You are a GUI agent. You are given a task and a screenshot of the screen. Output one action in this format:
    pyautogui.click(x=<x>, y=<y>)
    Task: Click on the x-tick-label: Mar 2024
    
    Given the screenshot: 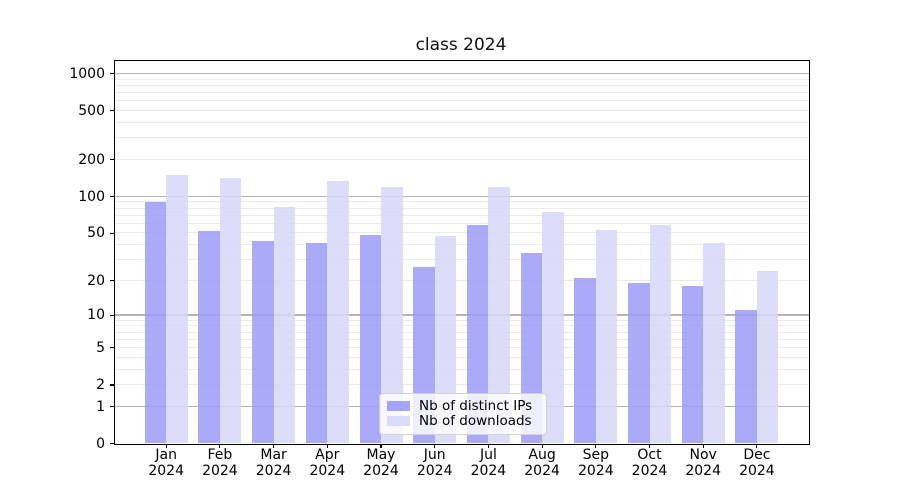 What is the action you would take?
    pyautogui.click(x=274, y=463)
    